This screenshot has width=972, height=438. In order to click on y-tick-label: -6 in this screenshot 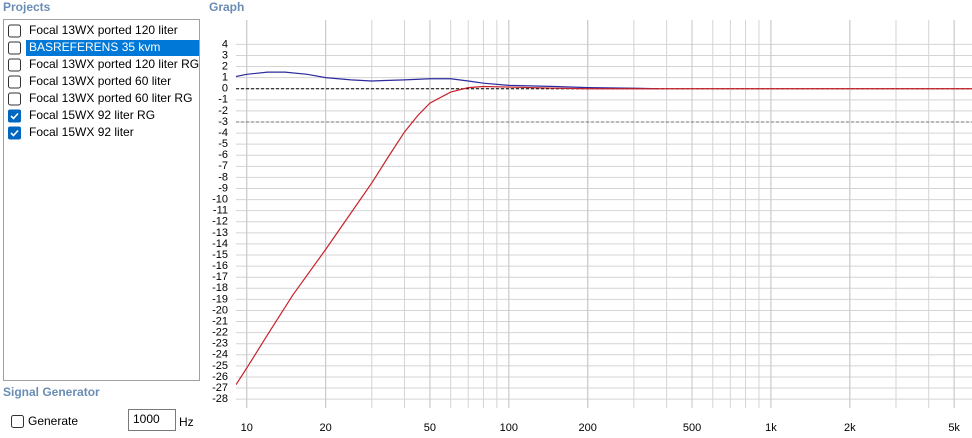, I will do `click(223, 155)`.